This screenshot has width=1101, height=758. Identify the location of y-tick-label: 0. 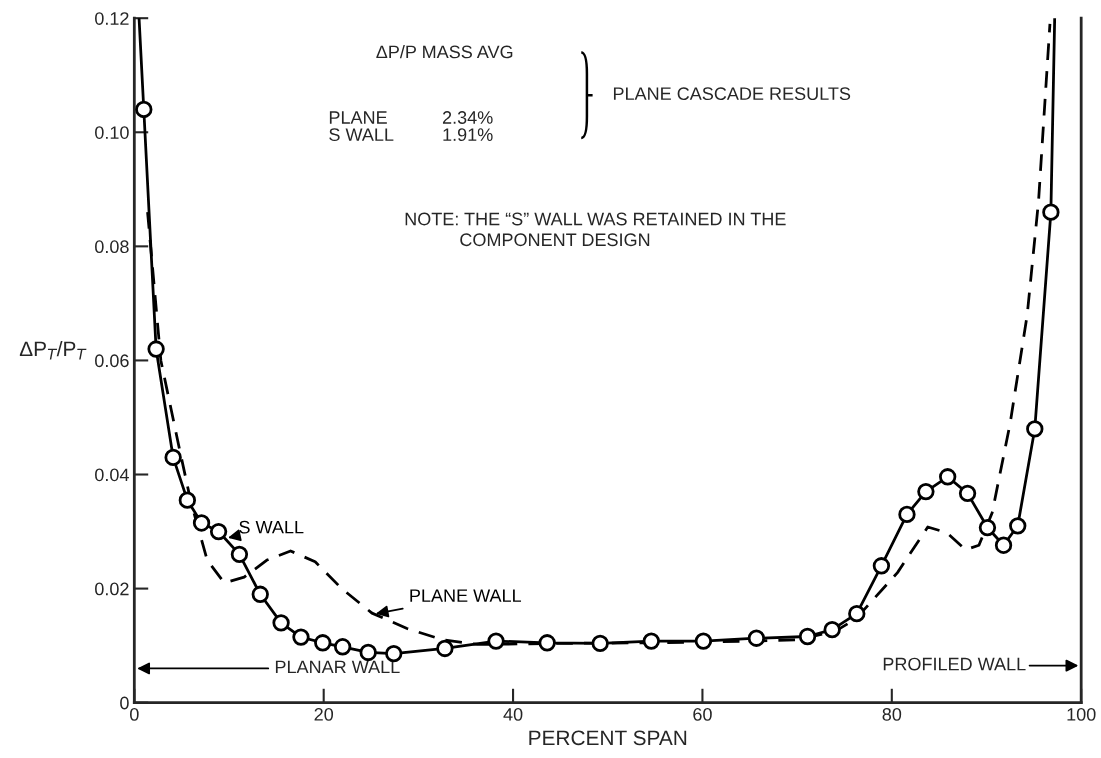
(124, 703).